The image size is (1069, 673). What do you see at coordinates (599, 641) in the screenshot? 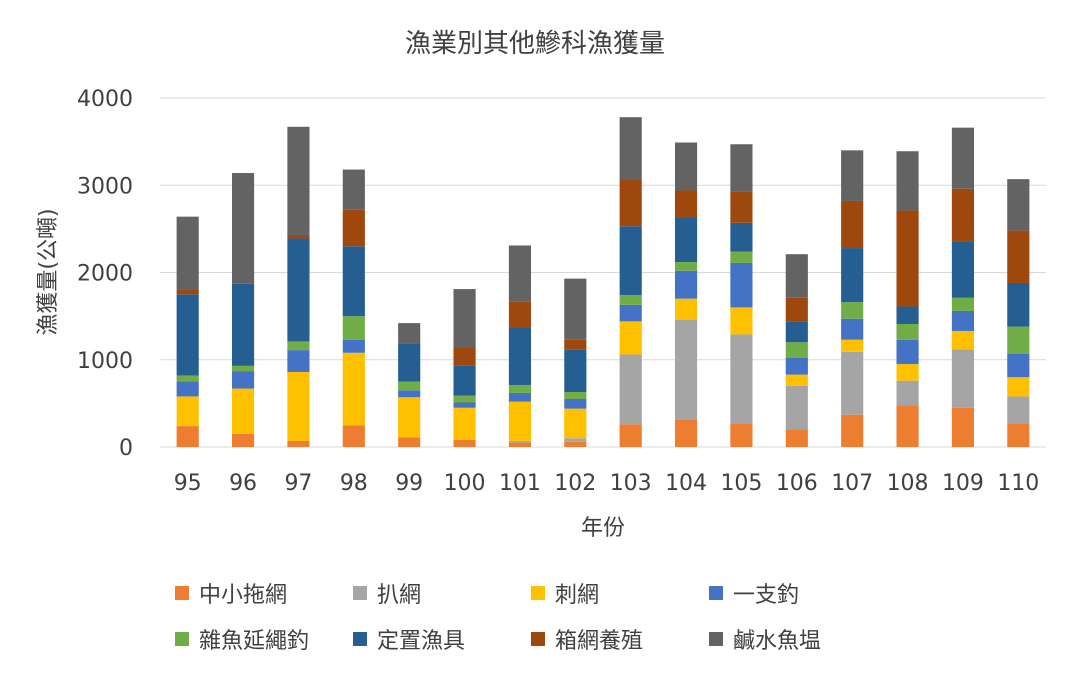
I see `legend-label: 箱網養殖` at bounding box center [599, 641].